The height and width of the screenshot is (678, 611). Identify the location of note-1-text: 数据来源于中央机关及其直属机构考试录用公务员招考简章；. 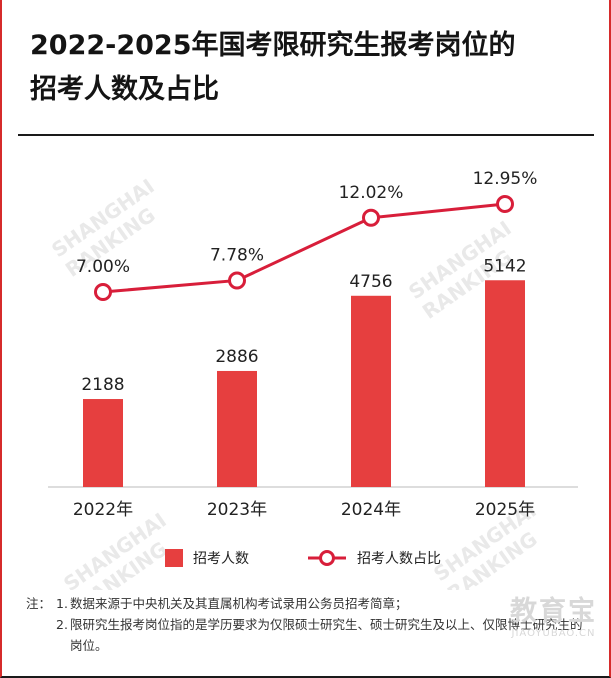
(239, 603).